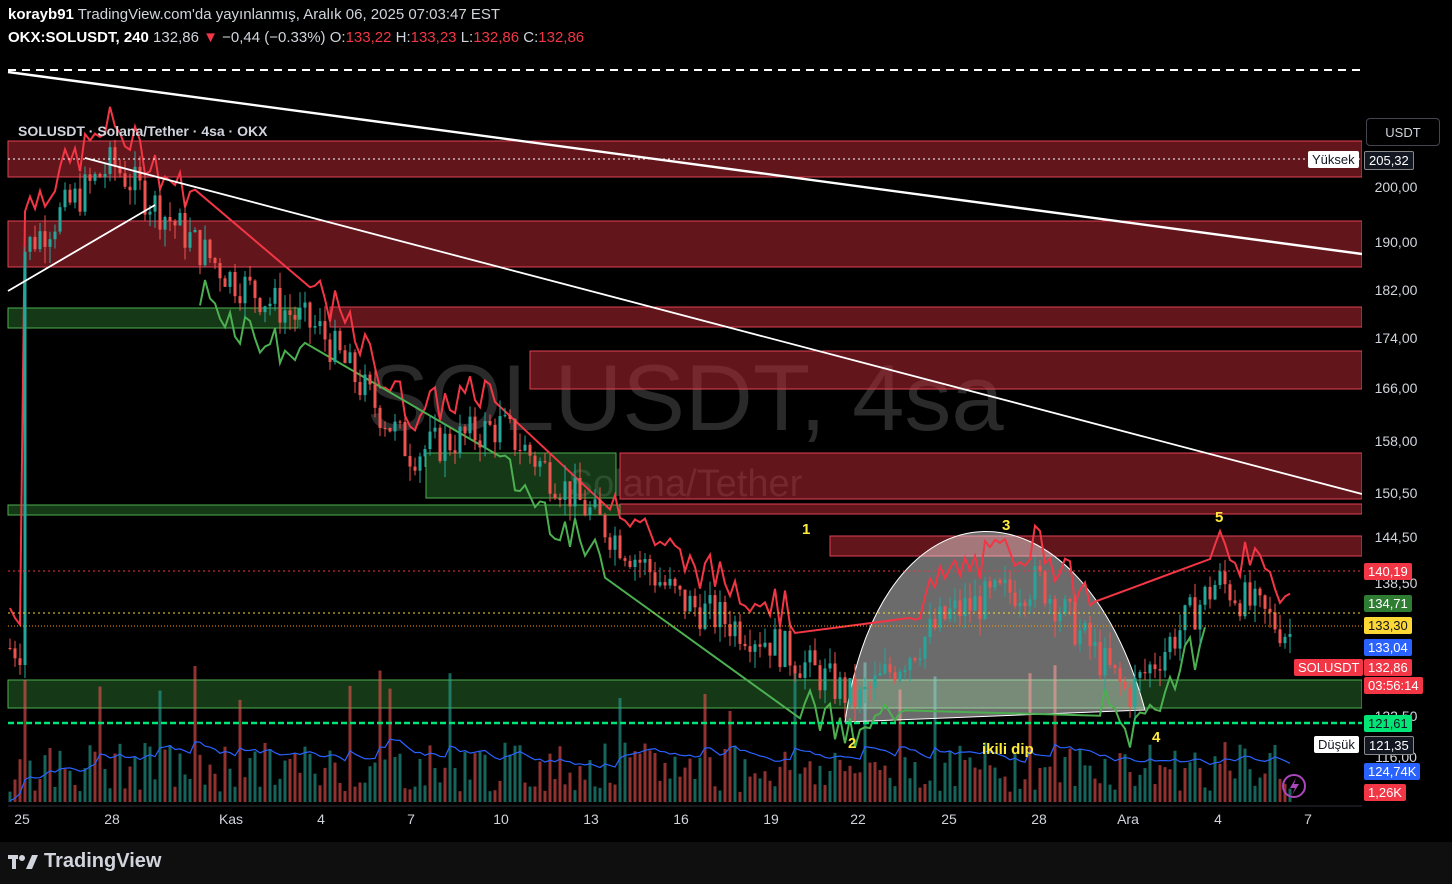 This screenshot has width=1452, height=884. I want to click on currency-button: USDT, so click(1403, 132).